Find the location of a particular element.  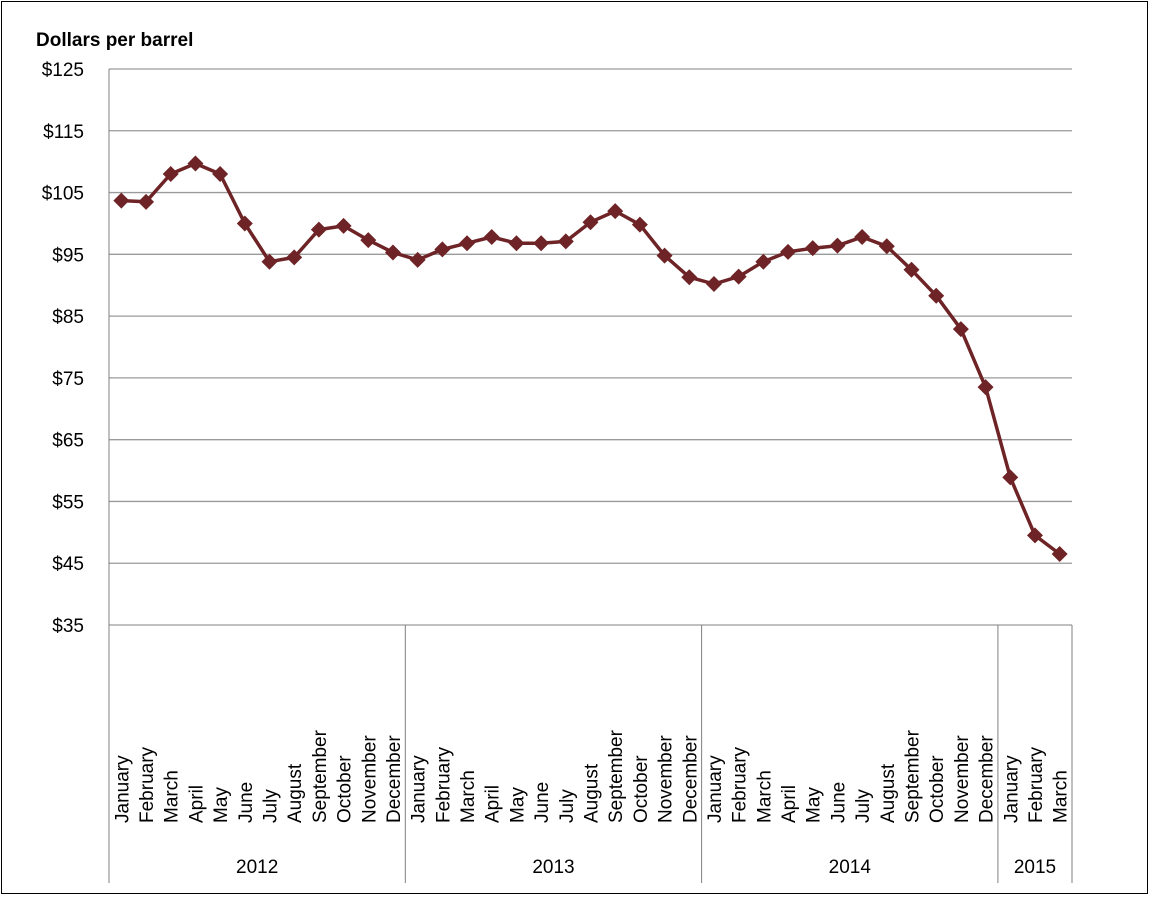

y-tick-label: $75 is located at coordinates (68, 379).